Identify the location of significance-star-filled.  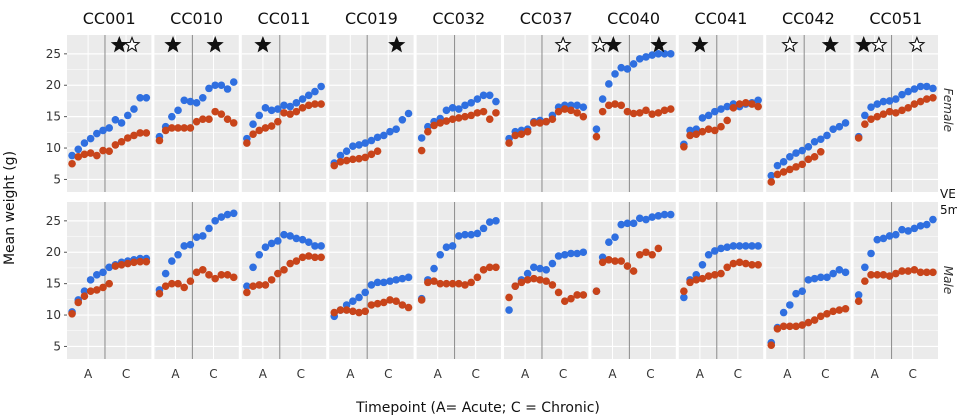
(263, 44).